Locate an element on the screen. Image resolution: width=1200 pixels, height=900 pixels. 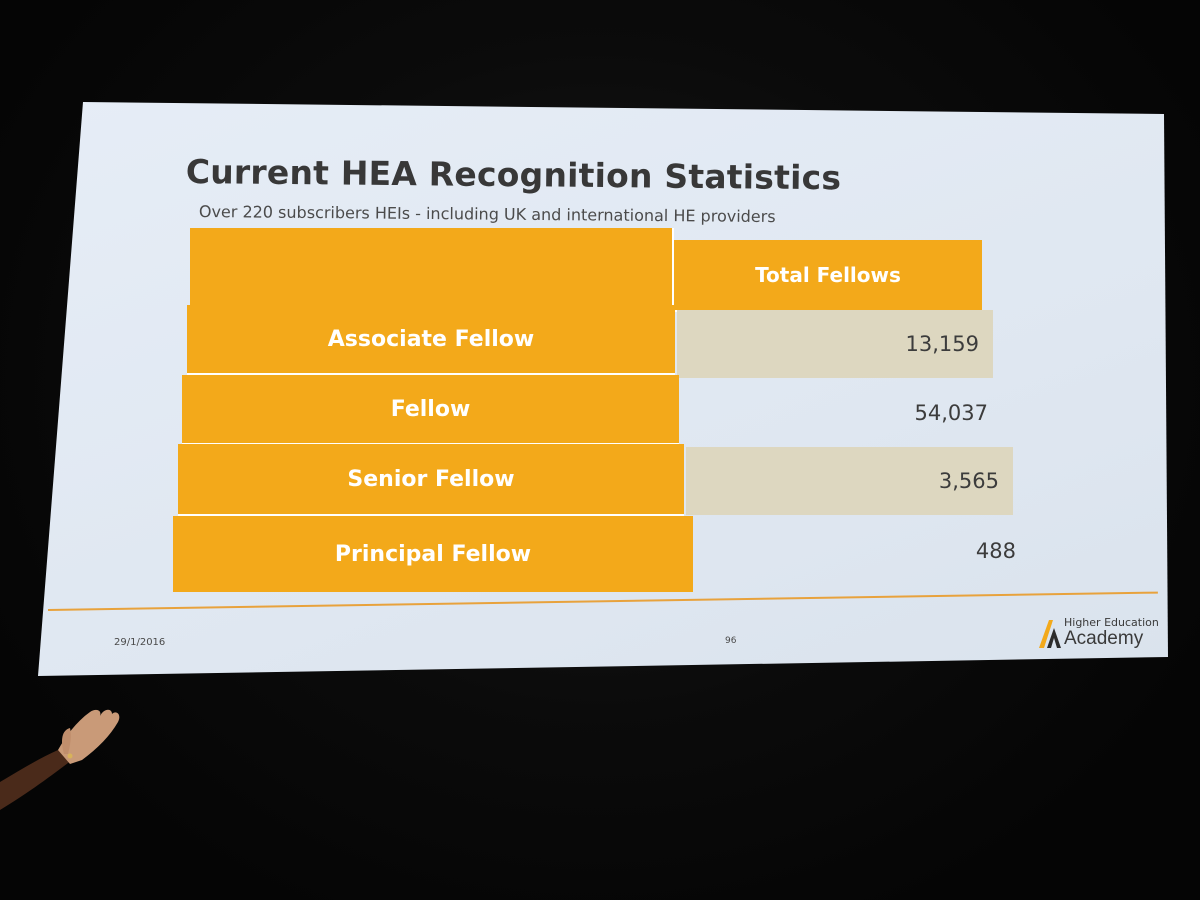
slide-title: Current HEA Recognition Statistics is located at coordinates (513, 175).